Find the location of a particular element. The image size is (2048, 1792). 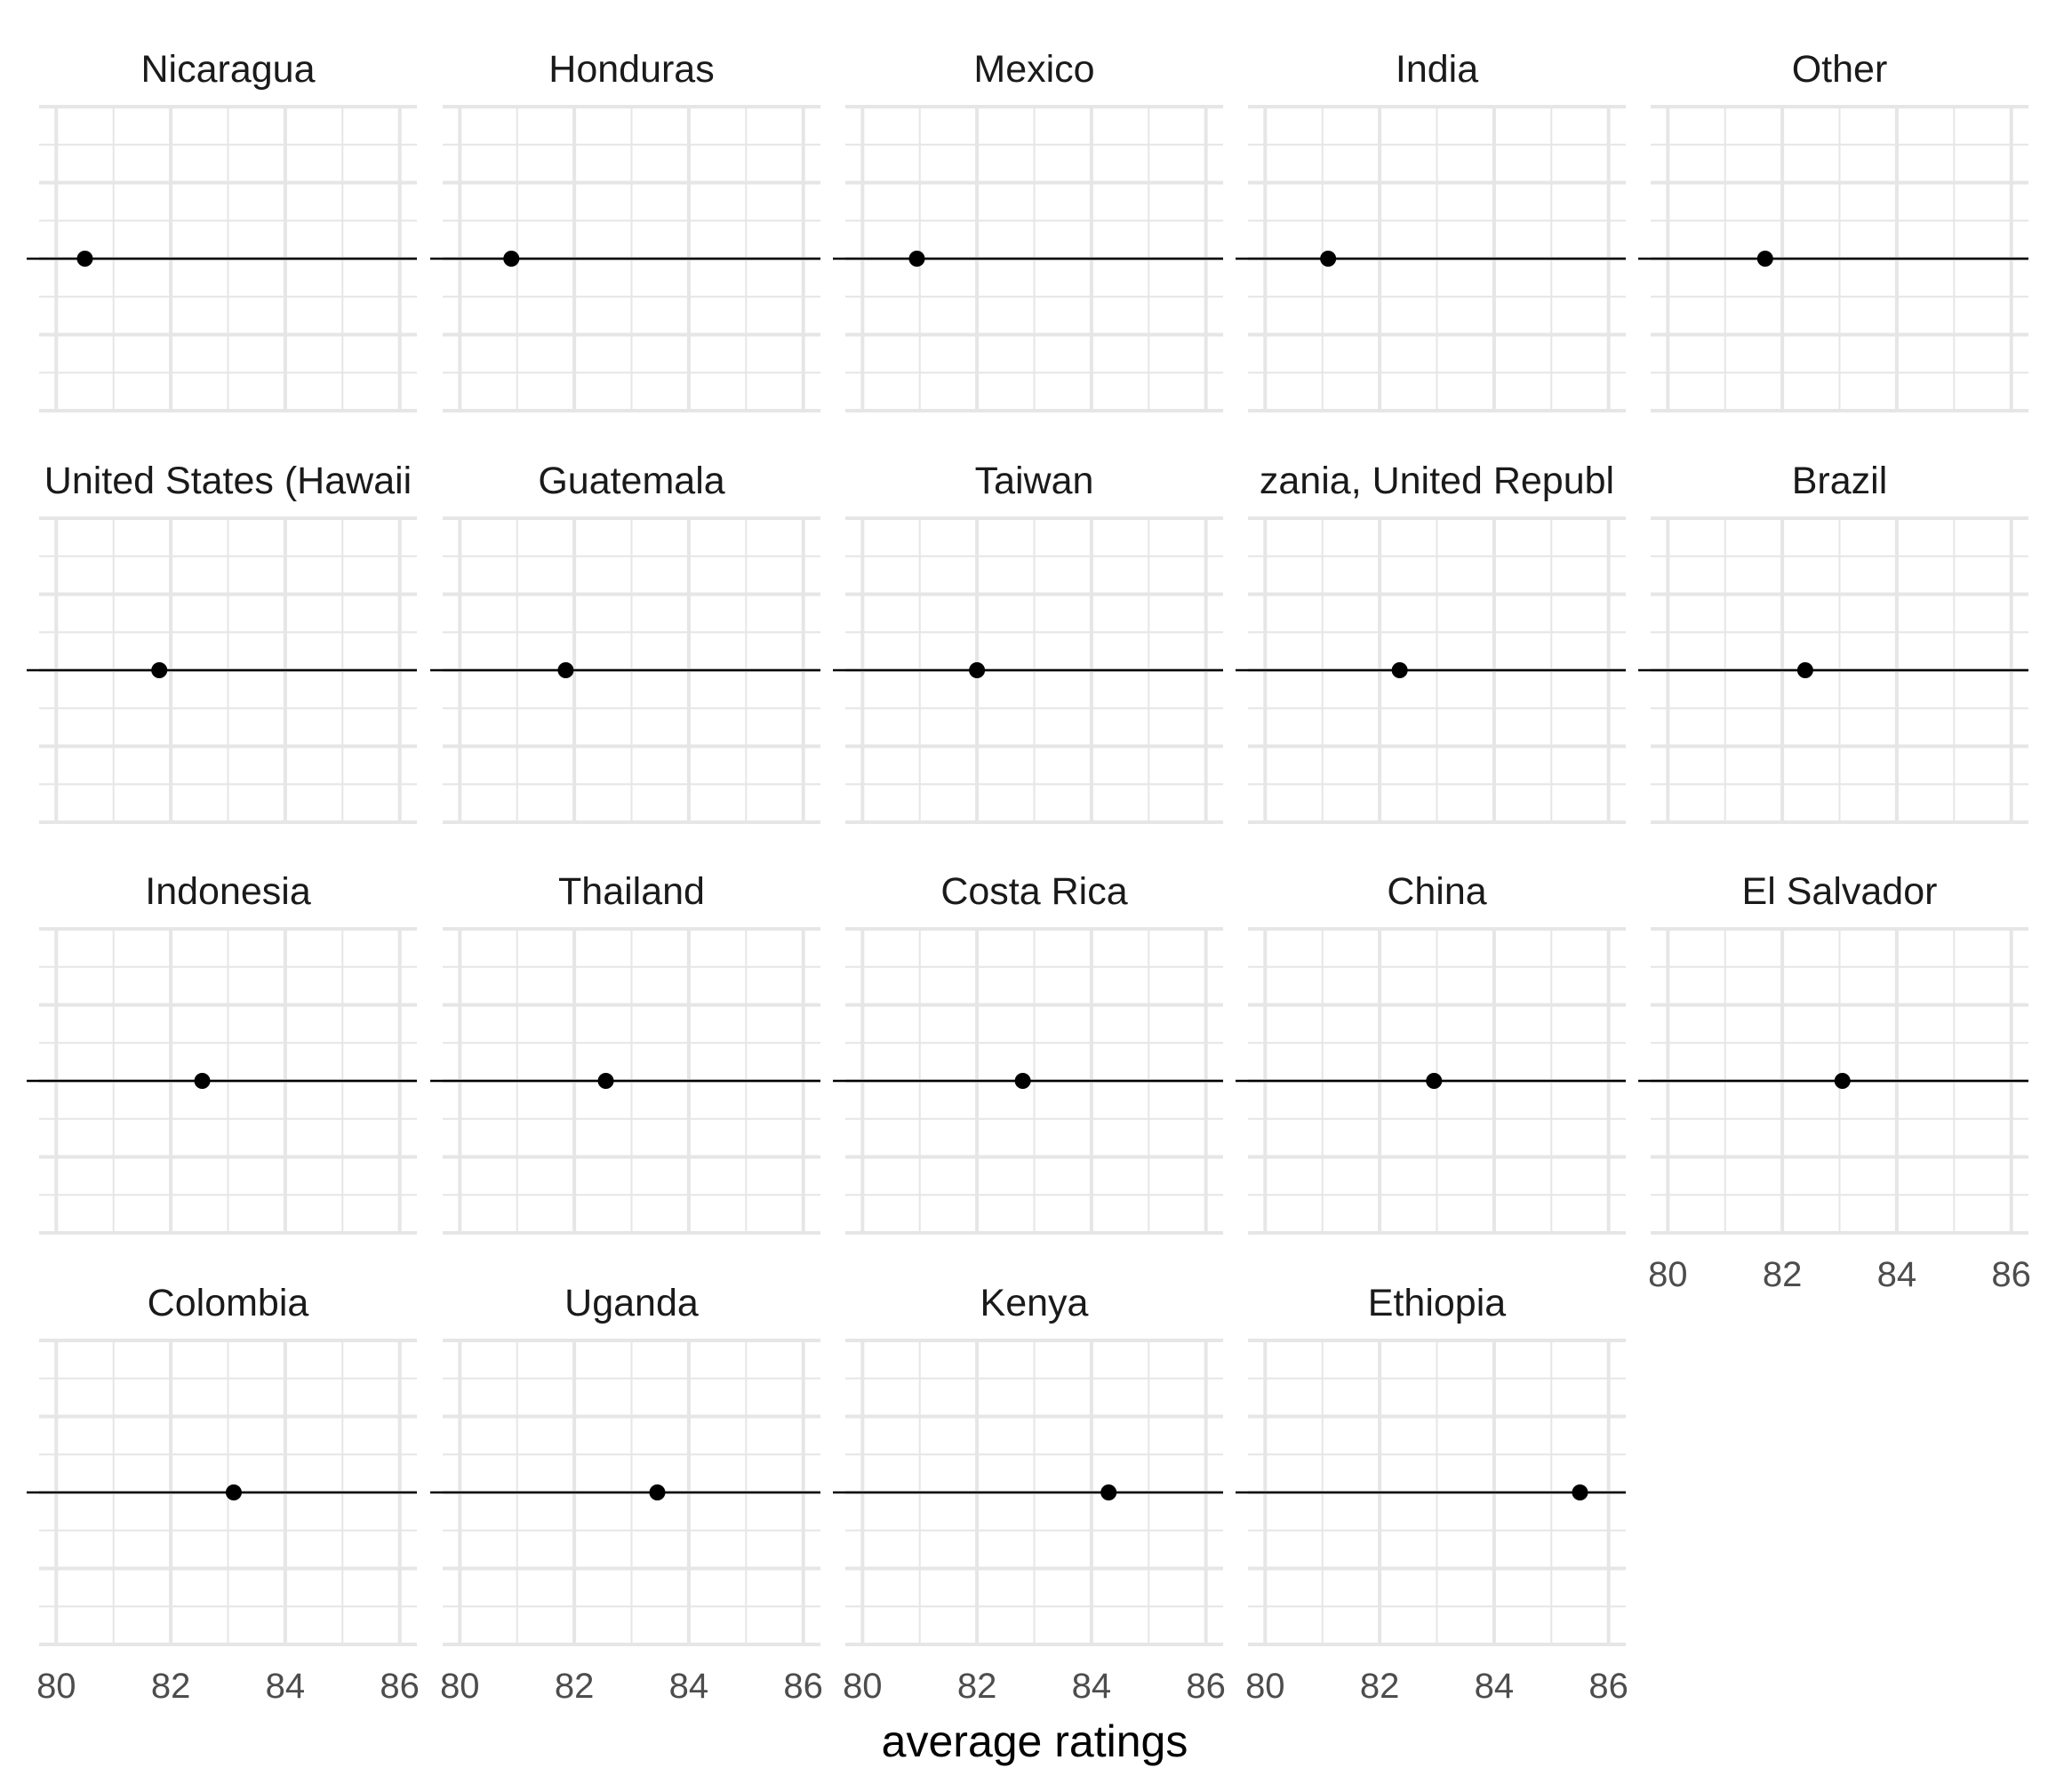

facet-panel: Ethiopia 80 82 84 86 is located at coordinates (1432, 1494).